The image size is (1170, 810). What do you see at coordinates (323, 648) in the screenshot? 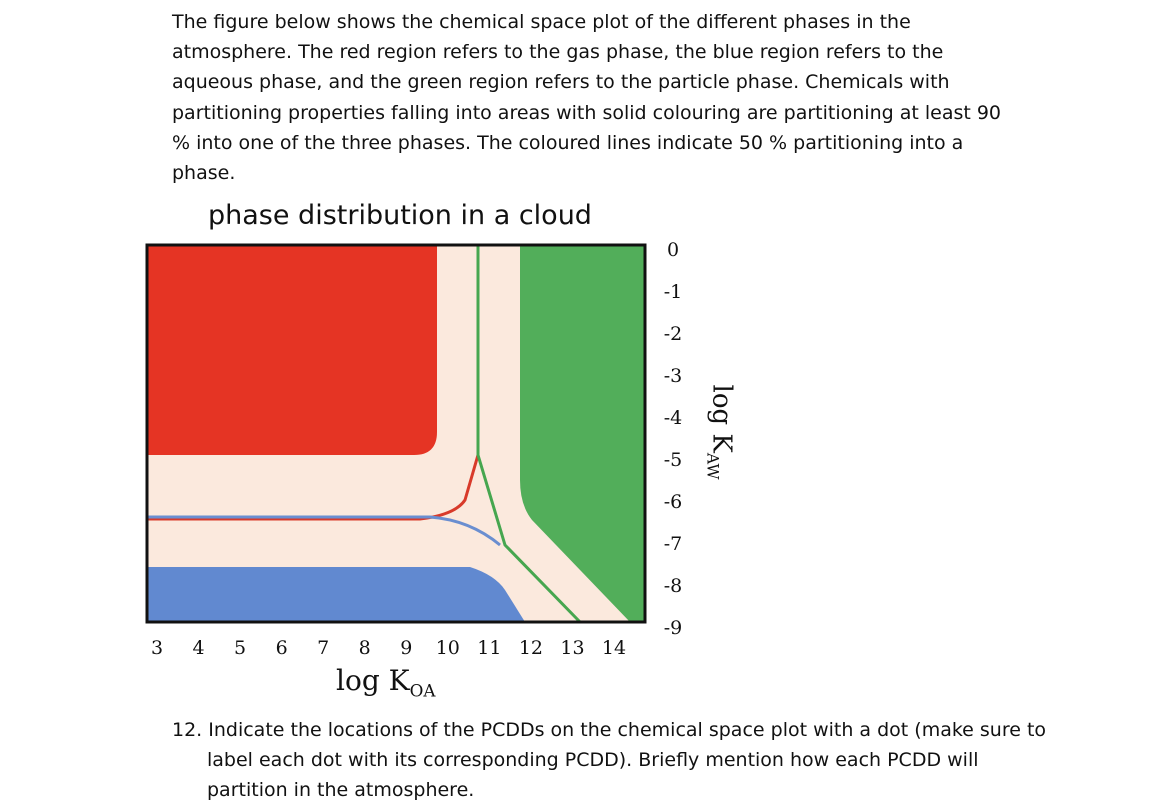
I see `x-tick-label: 7` at bounding box center [323, 648].